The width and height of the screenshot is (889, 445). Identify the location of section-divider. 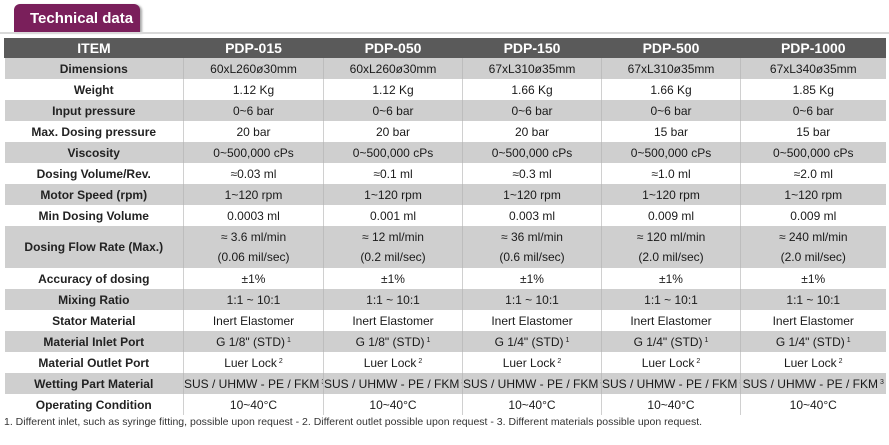
(444, 33).